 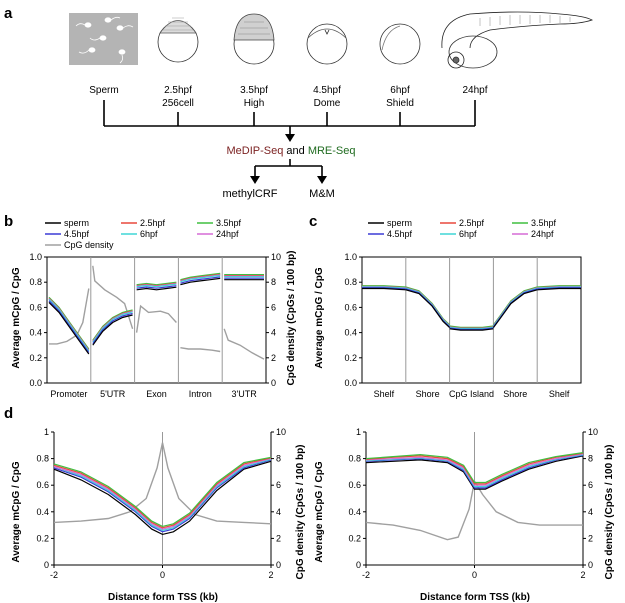 I want to click on panel-d-letter: d, so click(x=8, y=413).